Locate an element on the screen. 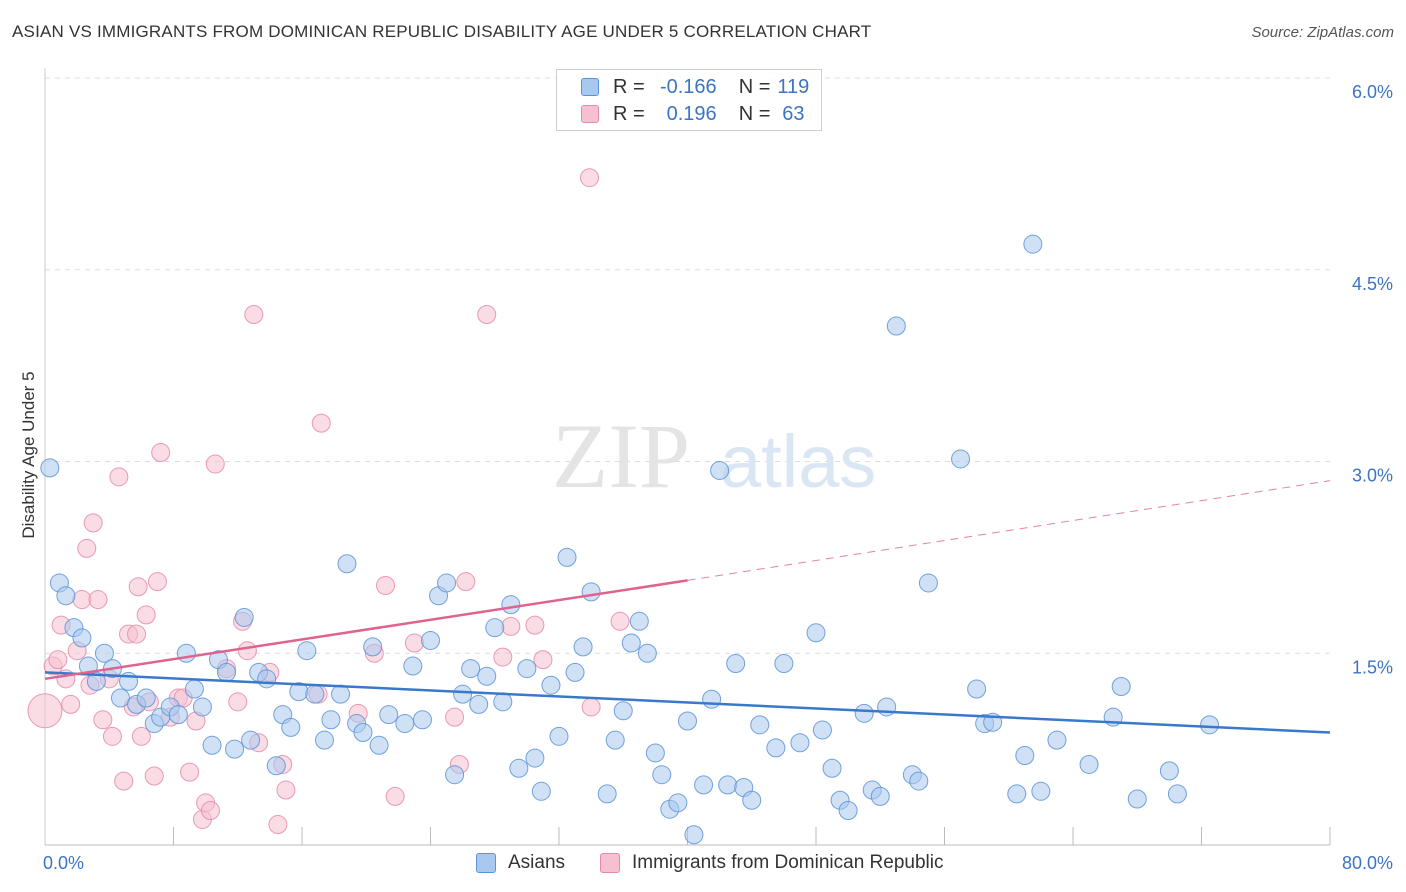 The height and width of the screenshot is (892, 1406). stats-legend: R = -0.166 N = 119 R = 0.196 N = 63 is located at coordinates (689, 100).